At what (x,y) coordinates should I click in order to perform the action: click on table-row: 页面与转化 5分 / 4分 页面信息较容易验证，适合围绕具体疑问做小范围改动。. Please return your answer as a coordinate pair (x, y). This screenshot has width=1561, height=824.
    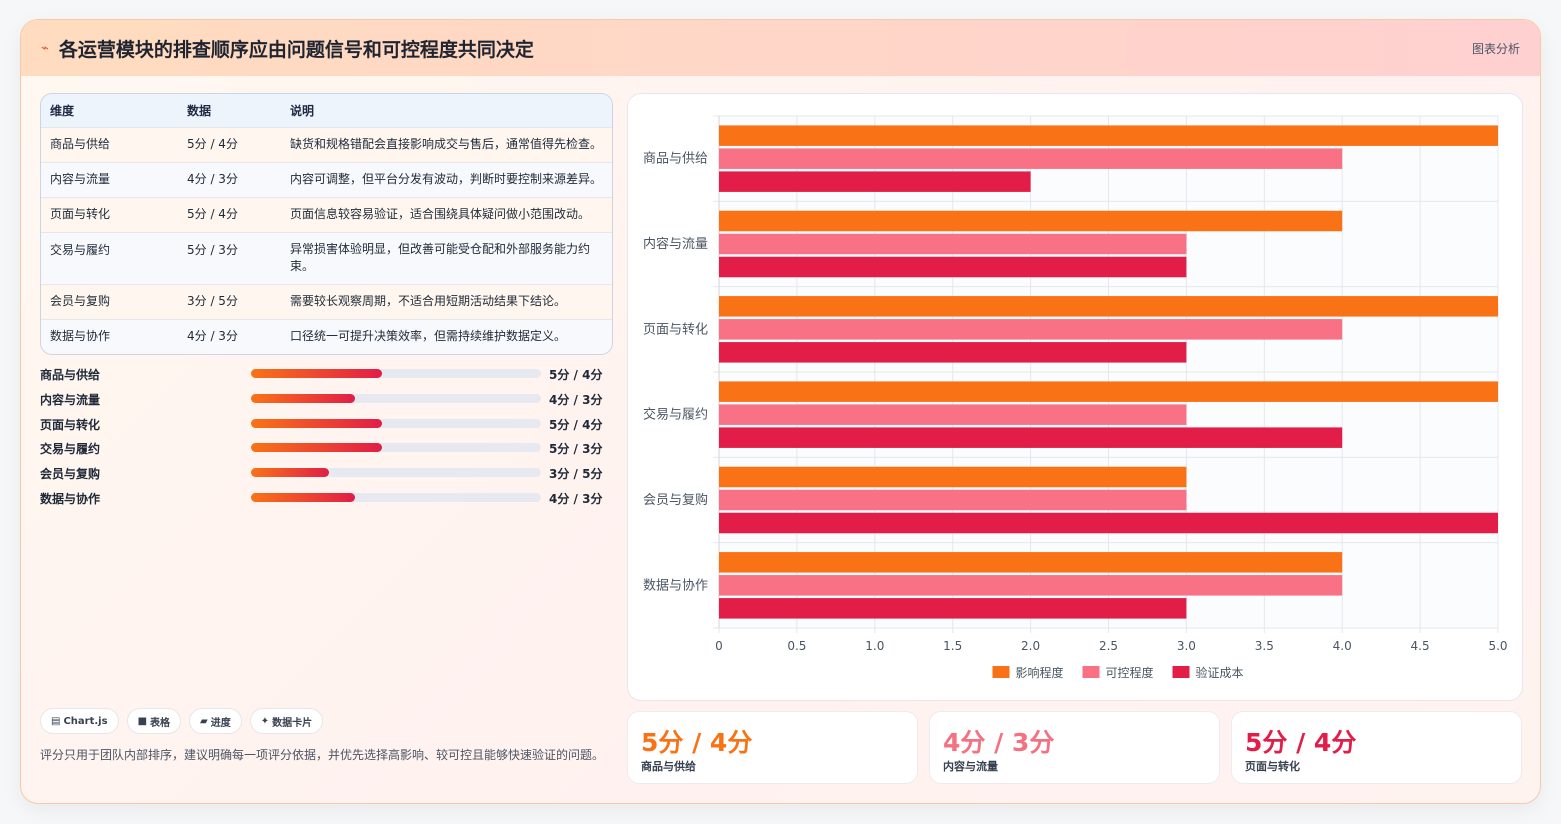
    Looking at the image, I should click on (326, 214).